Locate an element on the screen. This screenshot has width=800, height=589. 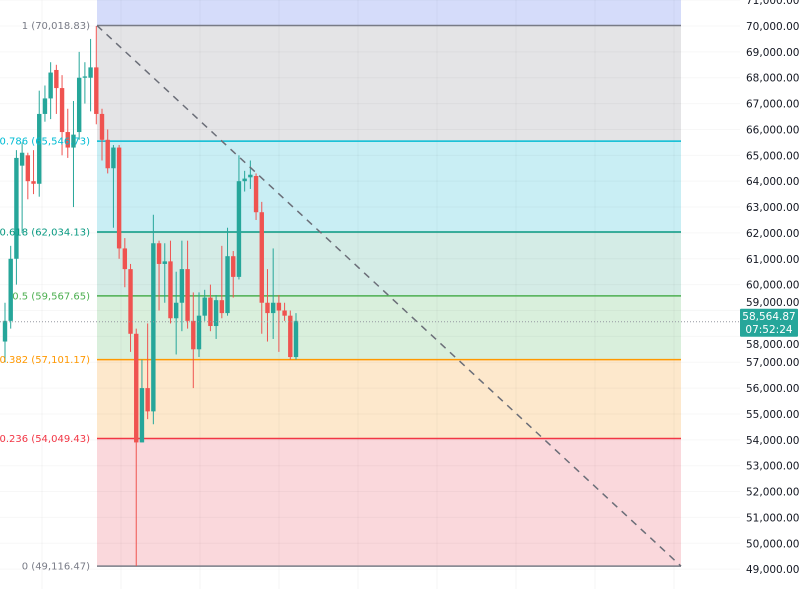
price-tick-label: 52,000.00 is located at coordinates (772, 493).